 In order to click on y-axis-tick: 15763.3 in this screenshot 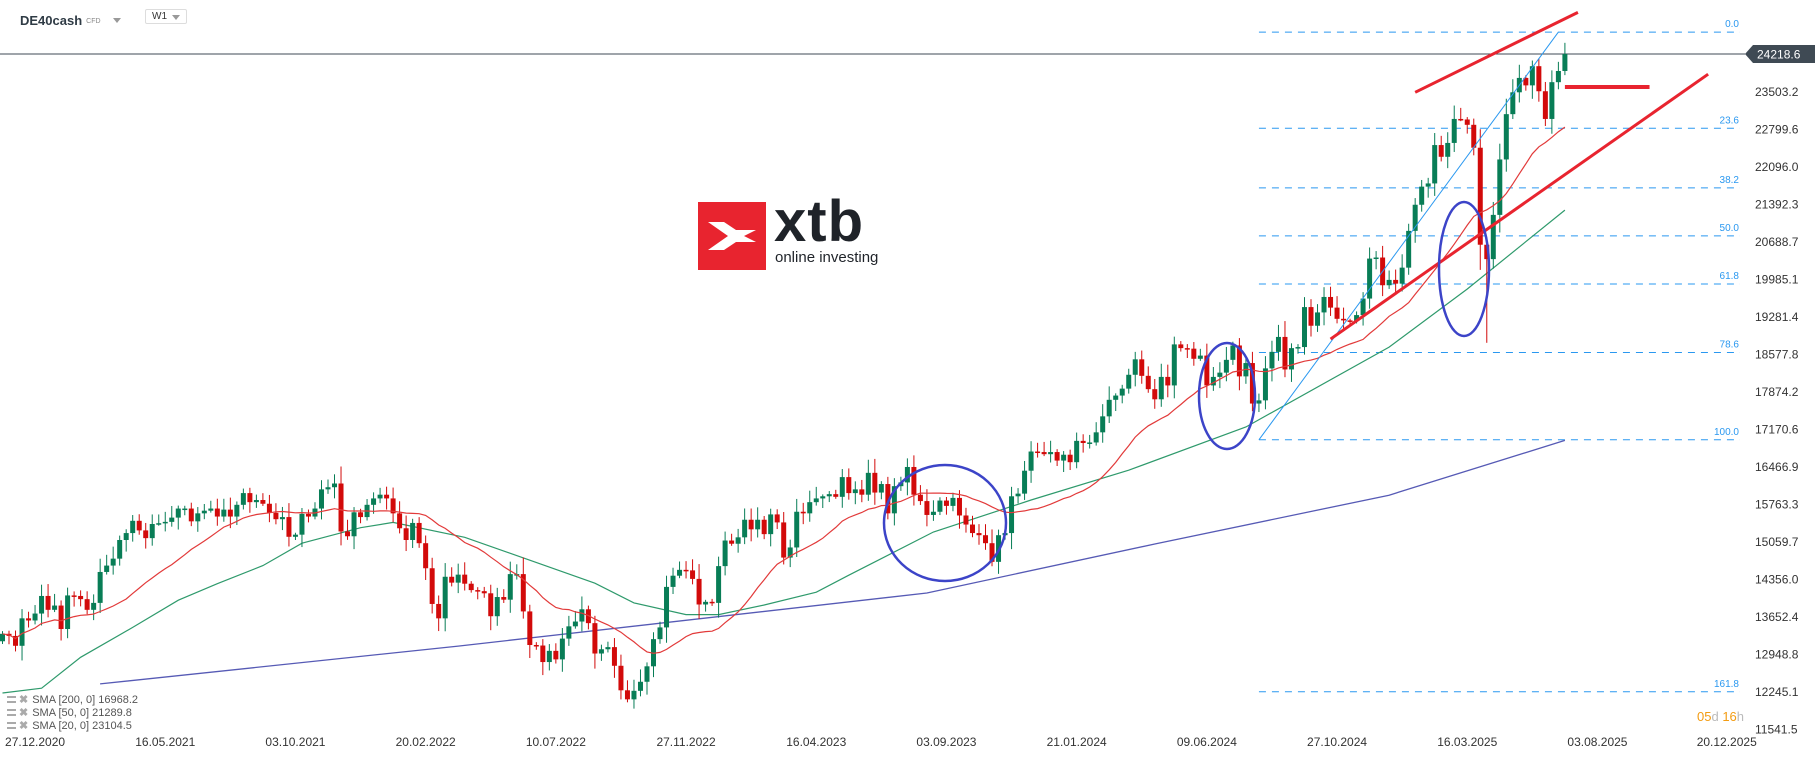, I will do `click(1777, 505)`.